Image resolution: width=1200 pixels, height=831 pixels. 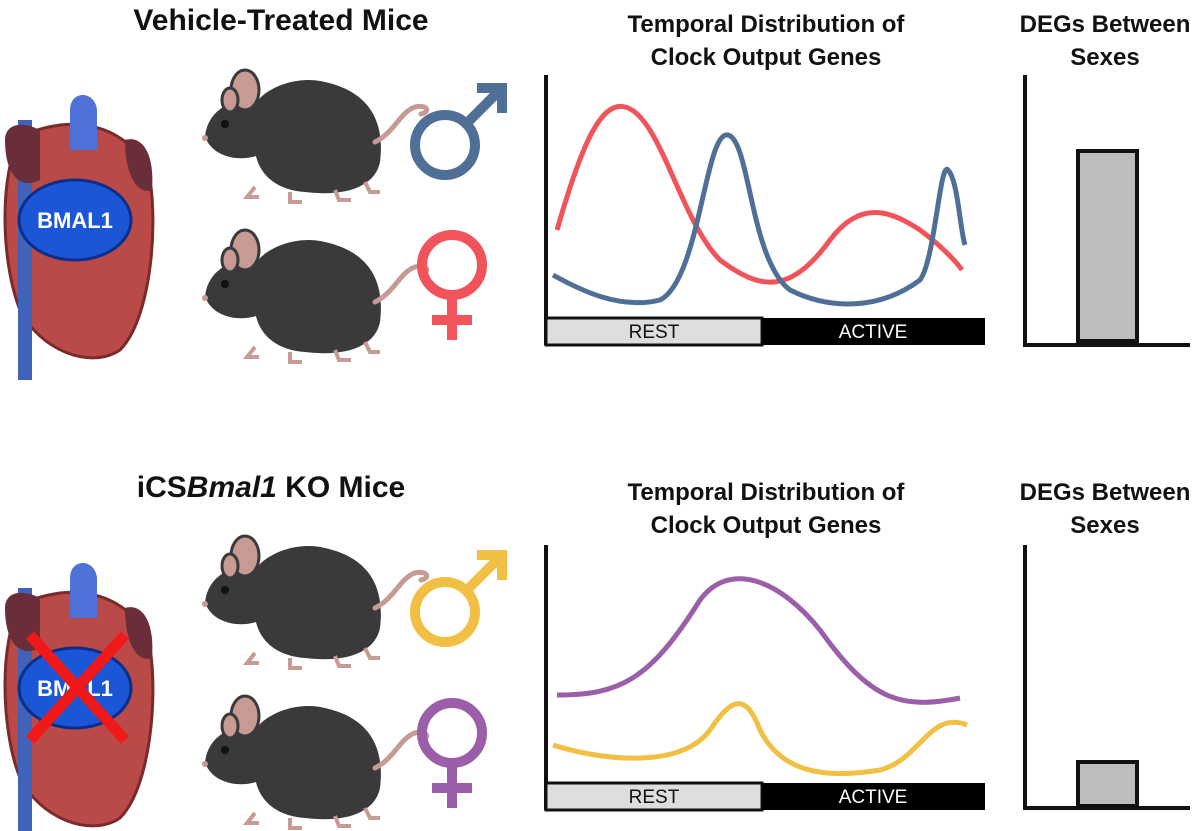 I want to click on heart-label: BMAL1, so click(x=75, y=220).